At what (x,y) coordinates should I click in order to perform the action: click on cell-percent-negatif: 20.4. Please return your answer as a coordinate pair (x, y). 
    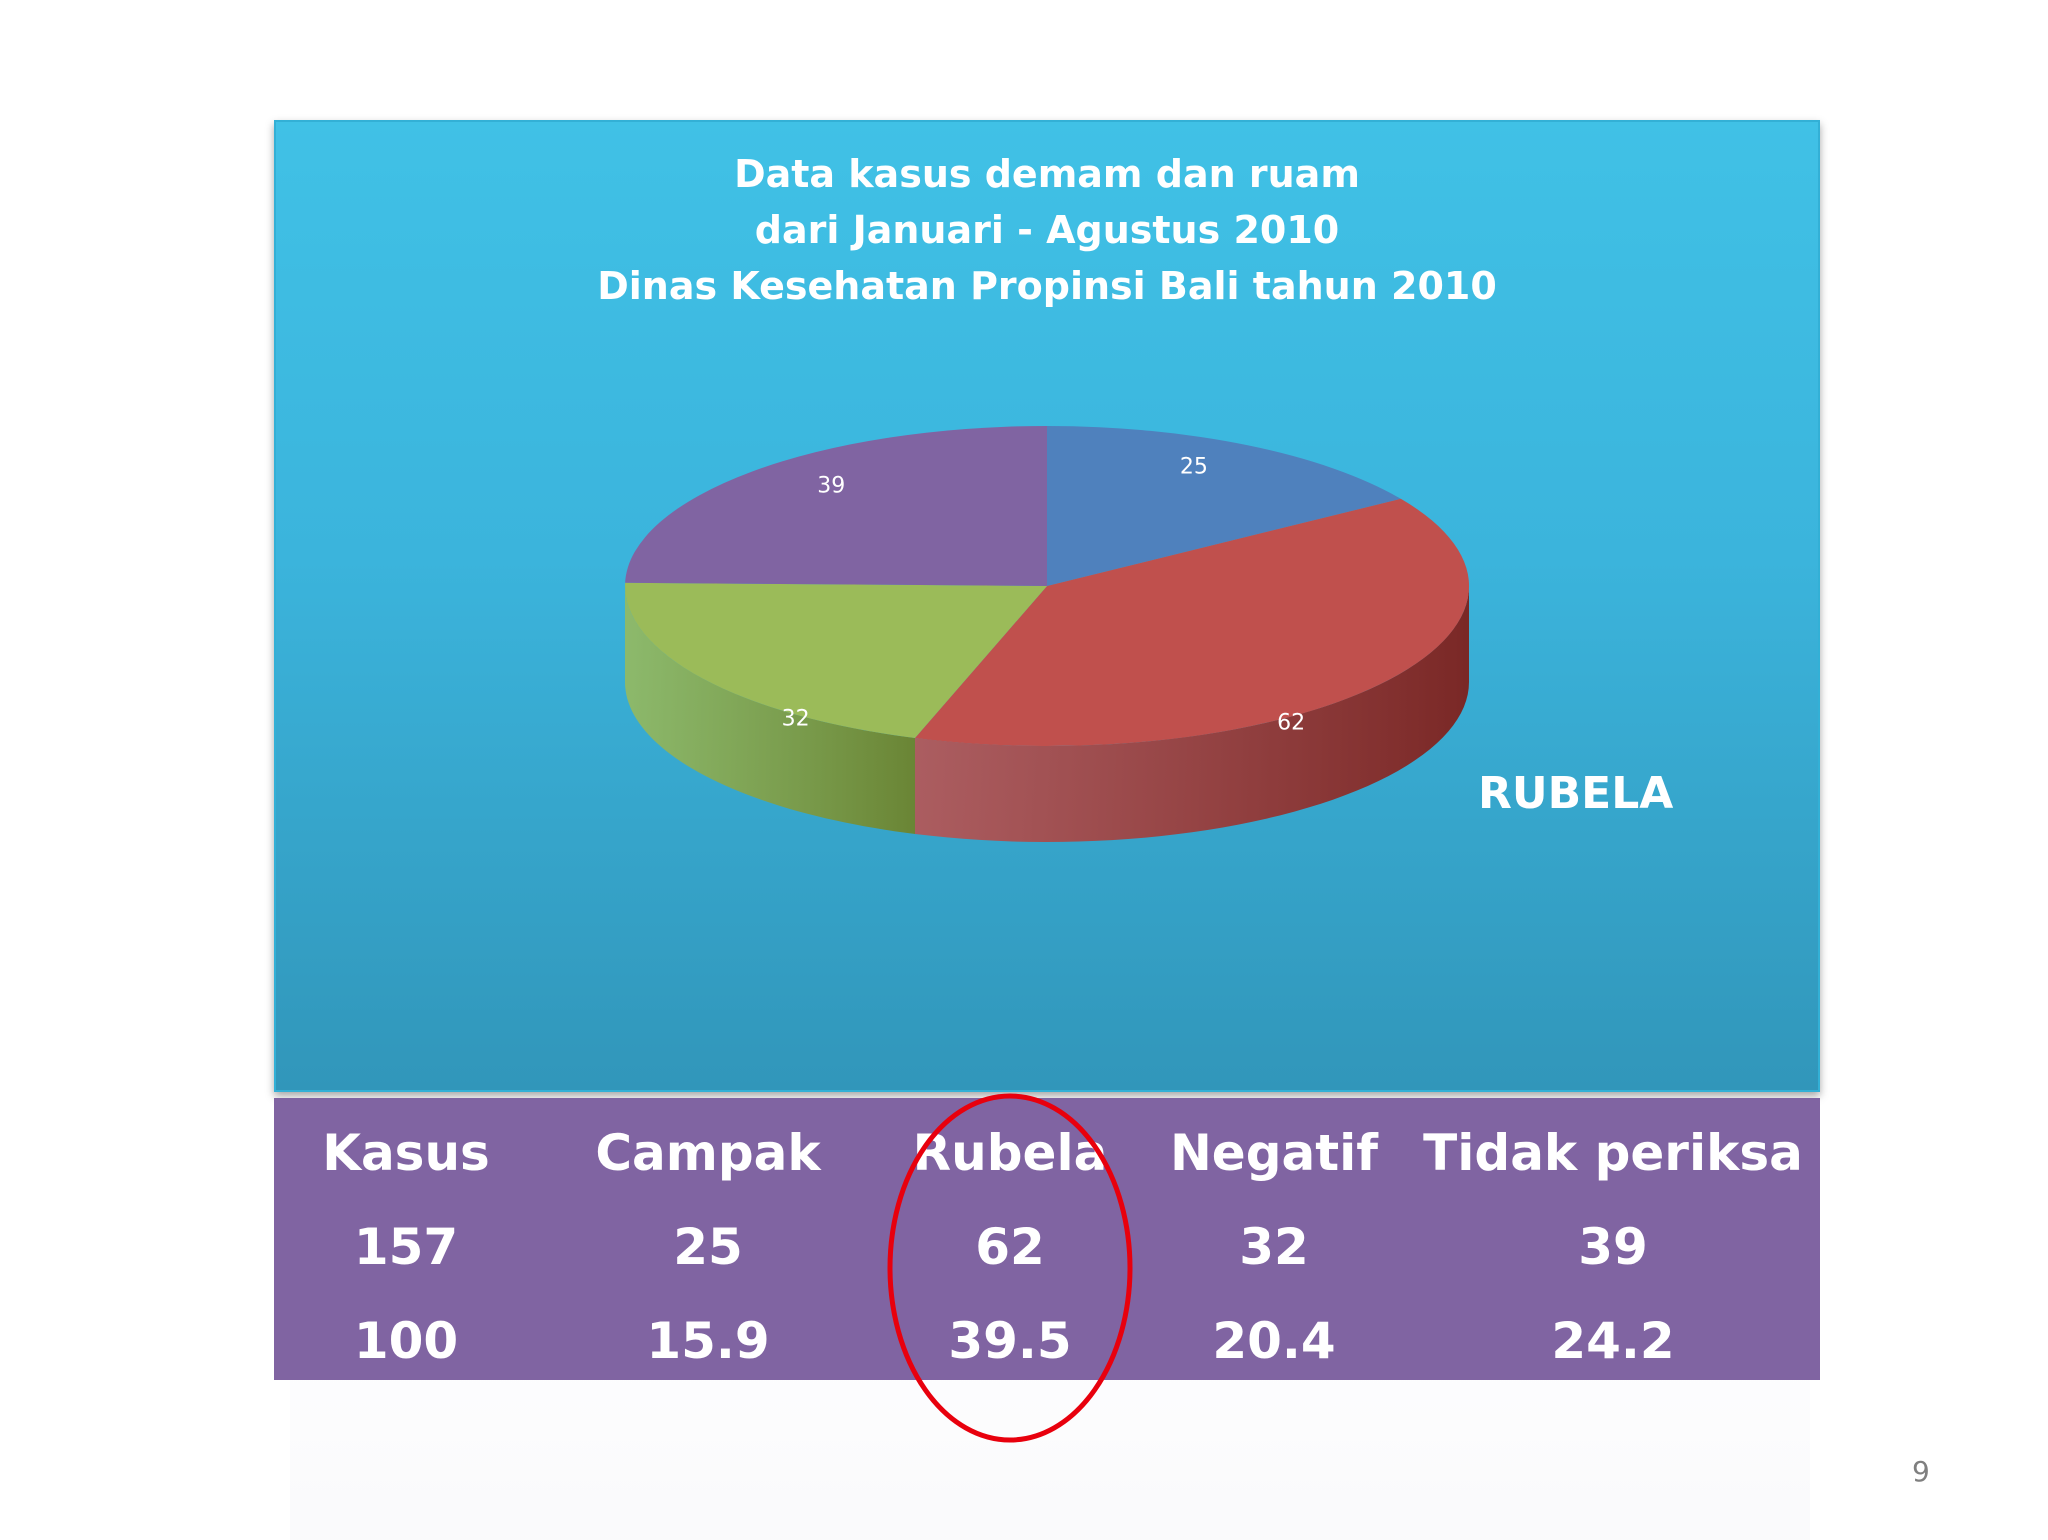
    Looking at the image, I should click on (1274, 1341).